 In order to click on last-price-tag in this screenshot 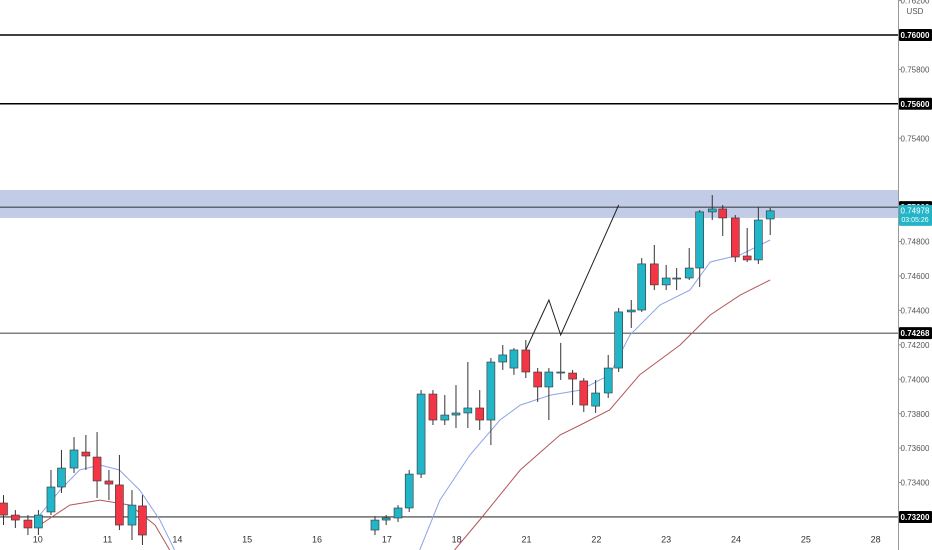, I will do `click(915, 215)`.